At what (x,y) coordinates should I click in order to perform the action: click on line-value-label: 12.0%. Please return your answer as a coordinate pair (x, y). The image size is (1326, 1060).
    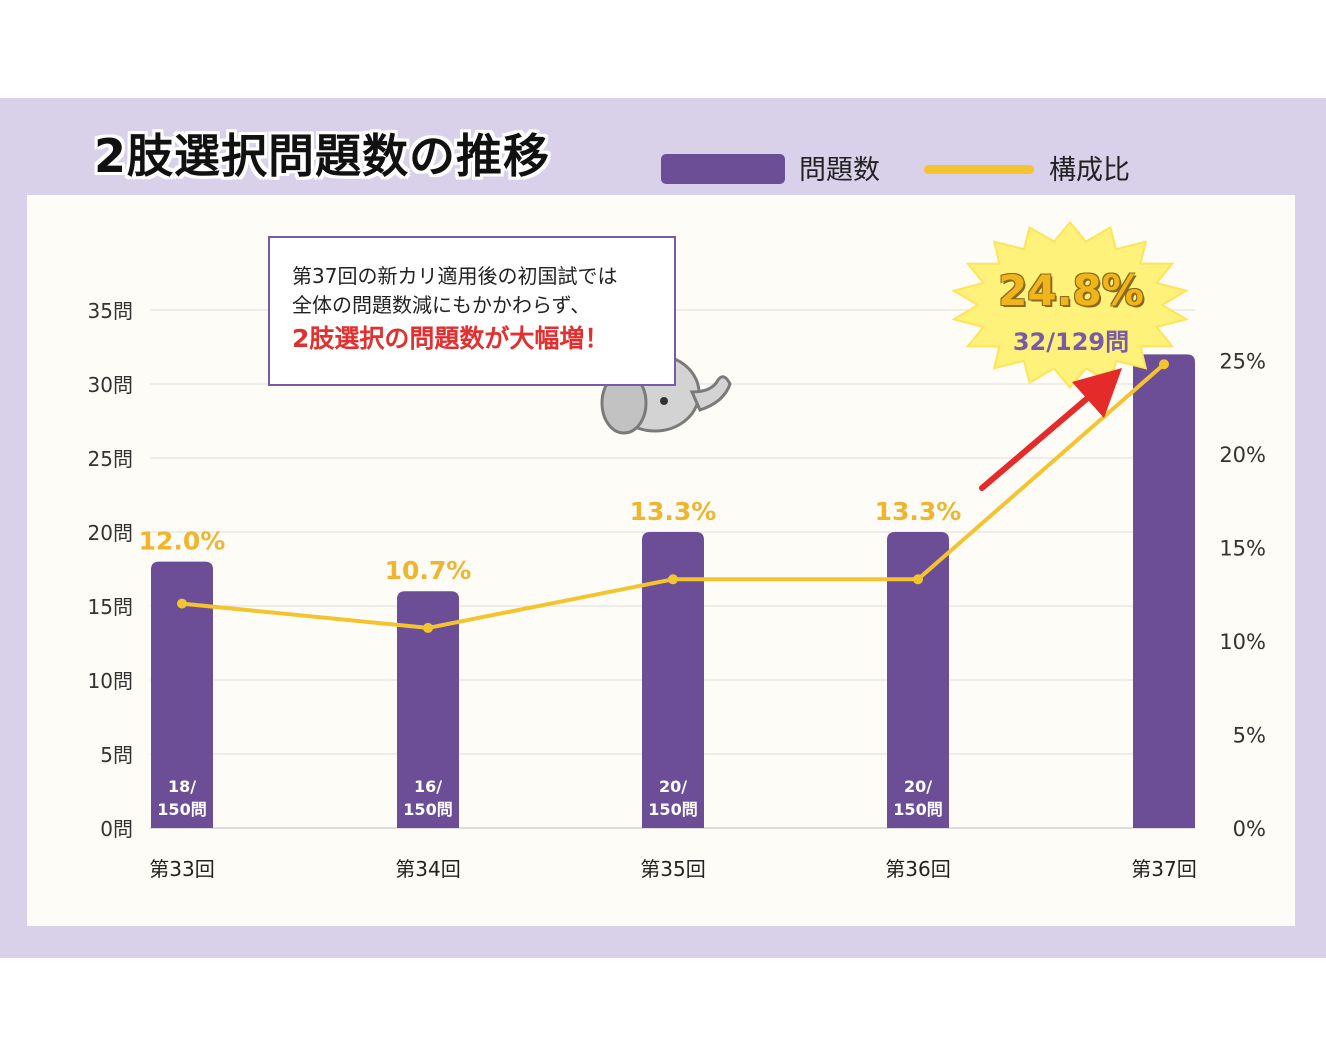
    Looking at the image, I should click on (182, 541).